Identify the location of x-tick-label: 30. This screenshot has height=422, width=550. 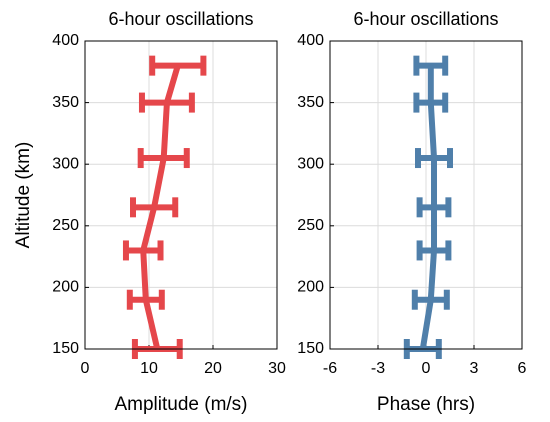
(277, 368).